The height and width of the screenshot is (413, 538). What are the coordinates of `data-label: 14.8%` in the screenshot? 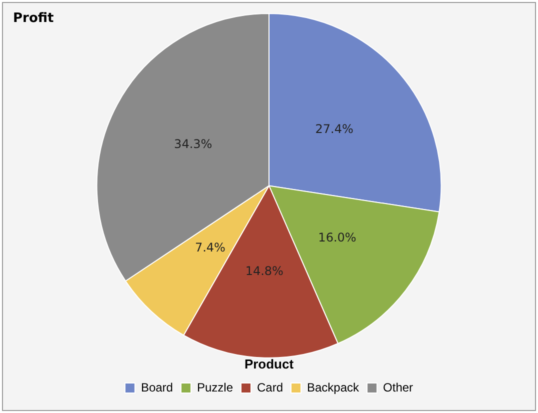 It's located at (264, 271).